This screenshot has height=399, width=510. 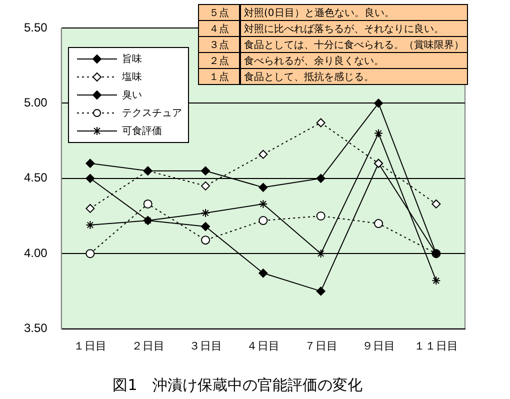 What do you see at coordinates (36, 103) in the screenshot?
I see `y-tick-label: 5.00` at bounding box center [36, 103].